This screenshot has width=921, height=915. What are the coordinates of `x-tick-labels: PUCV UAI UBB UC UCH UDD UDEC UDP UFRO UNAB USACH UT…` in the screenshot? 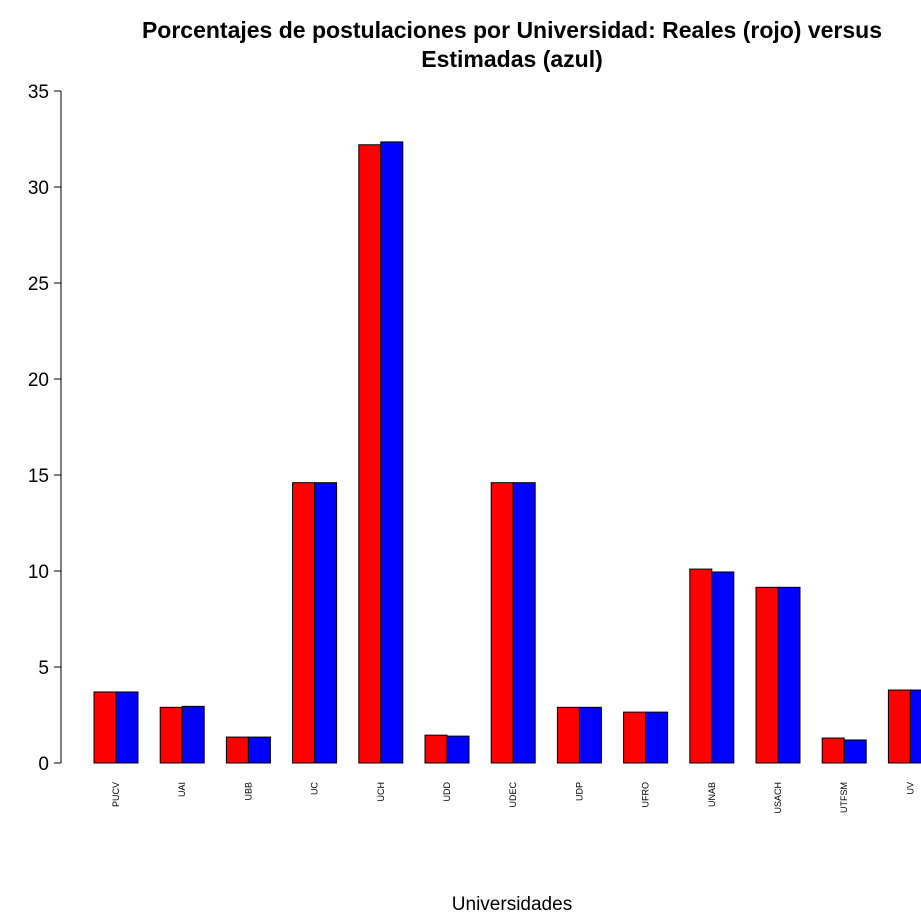 It's located at (513, 798).